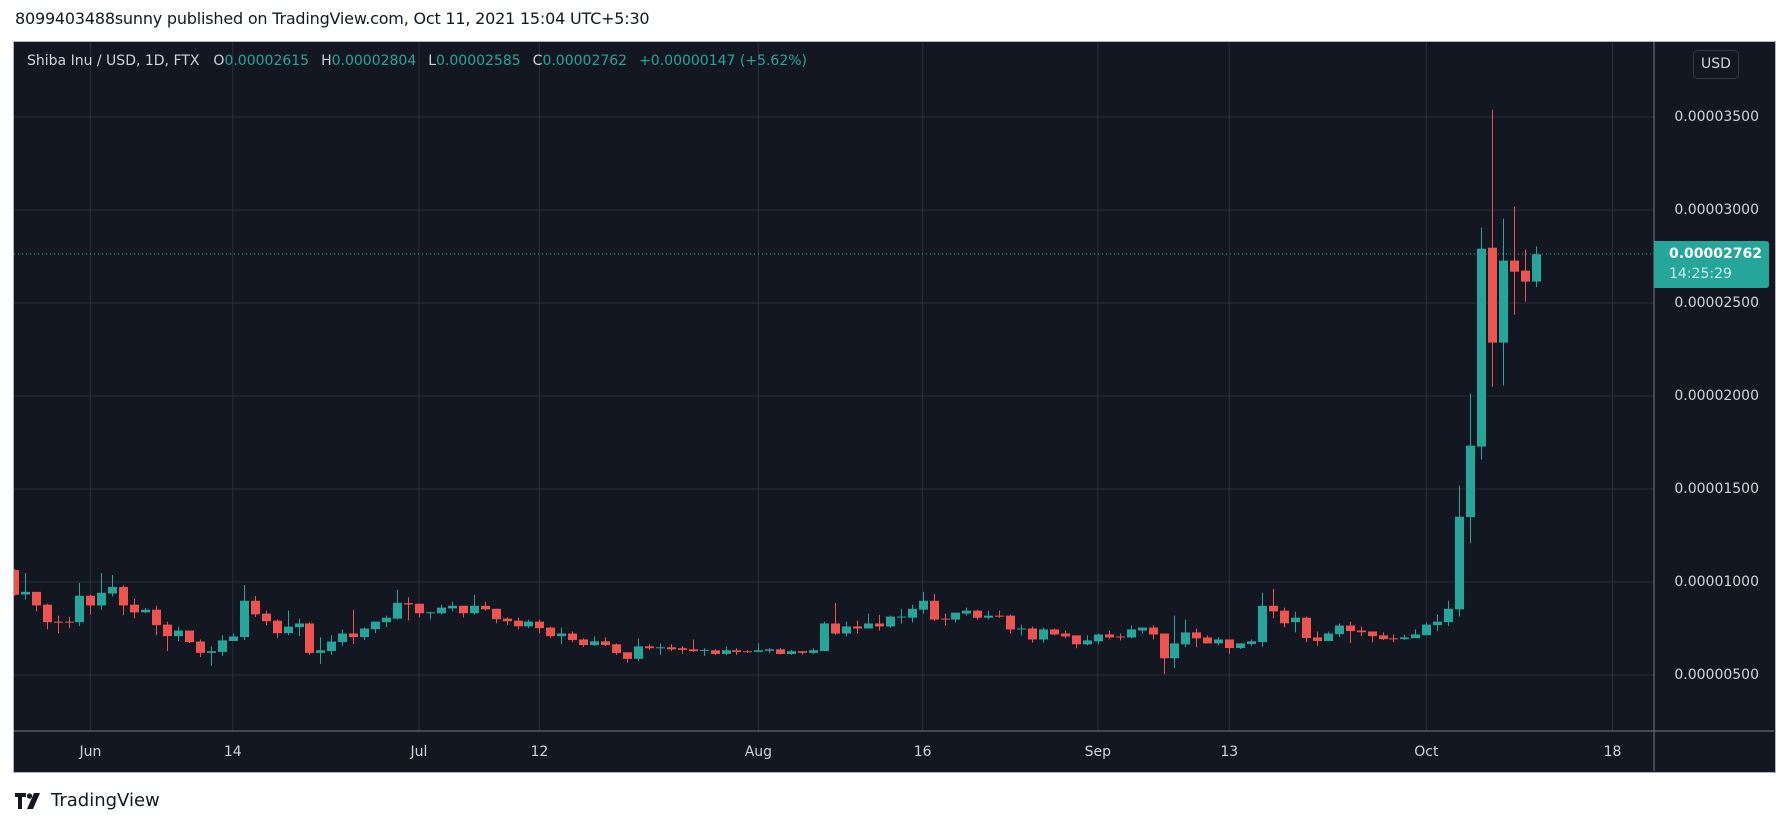 The width and height of the screenshot is (1791, 826). Describe the element at coordinates (922, 752) in the screenshot. I see `time-tick-label: 16` at that location.